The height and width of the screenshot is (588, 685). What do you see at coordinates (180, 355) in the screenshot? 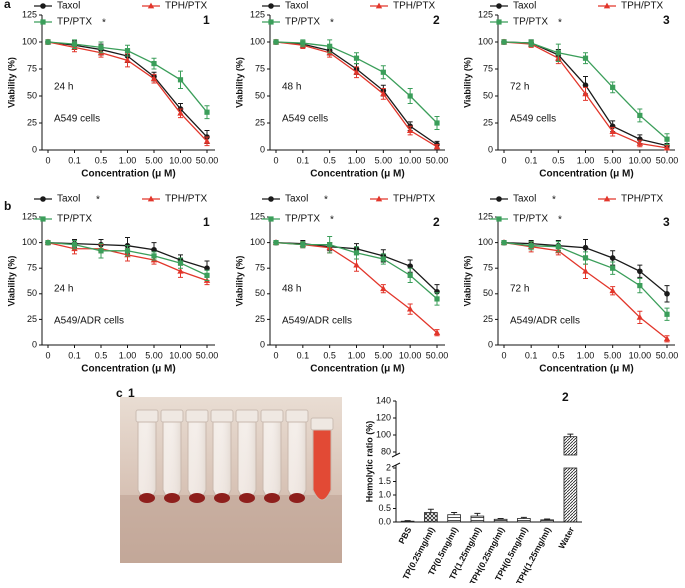
I see `x-tick-label: 10.00` at bounding box center [180, 355].